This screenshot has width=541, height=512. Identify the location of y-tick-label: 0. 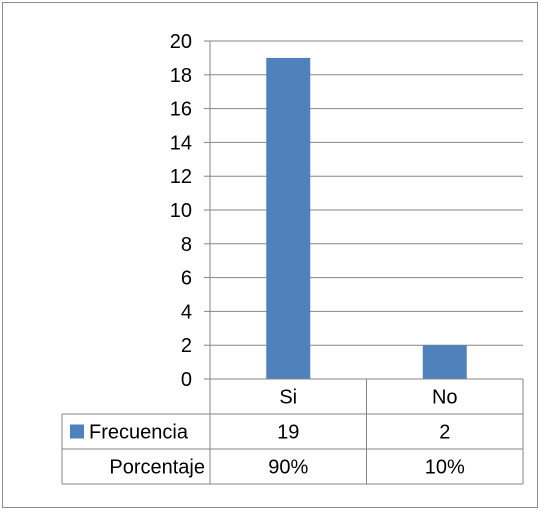
(186, 380).